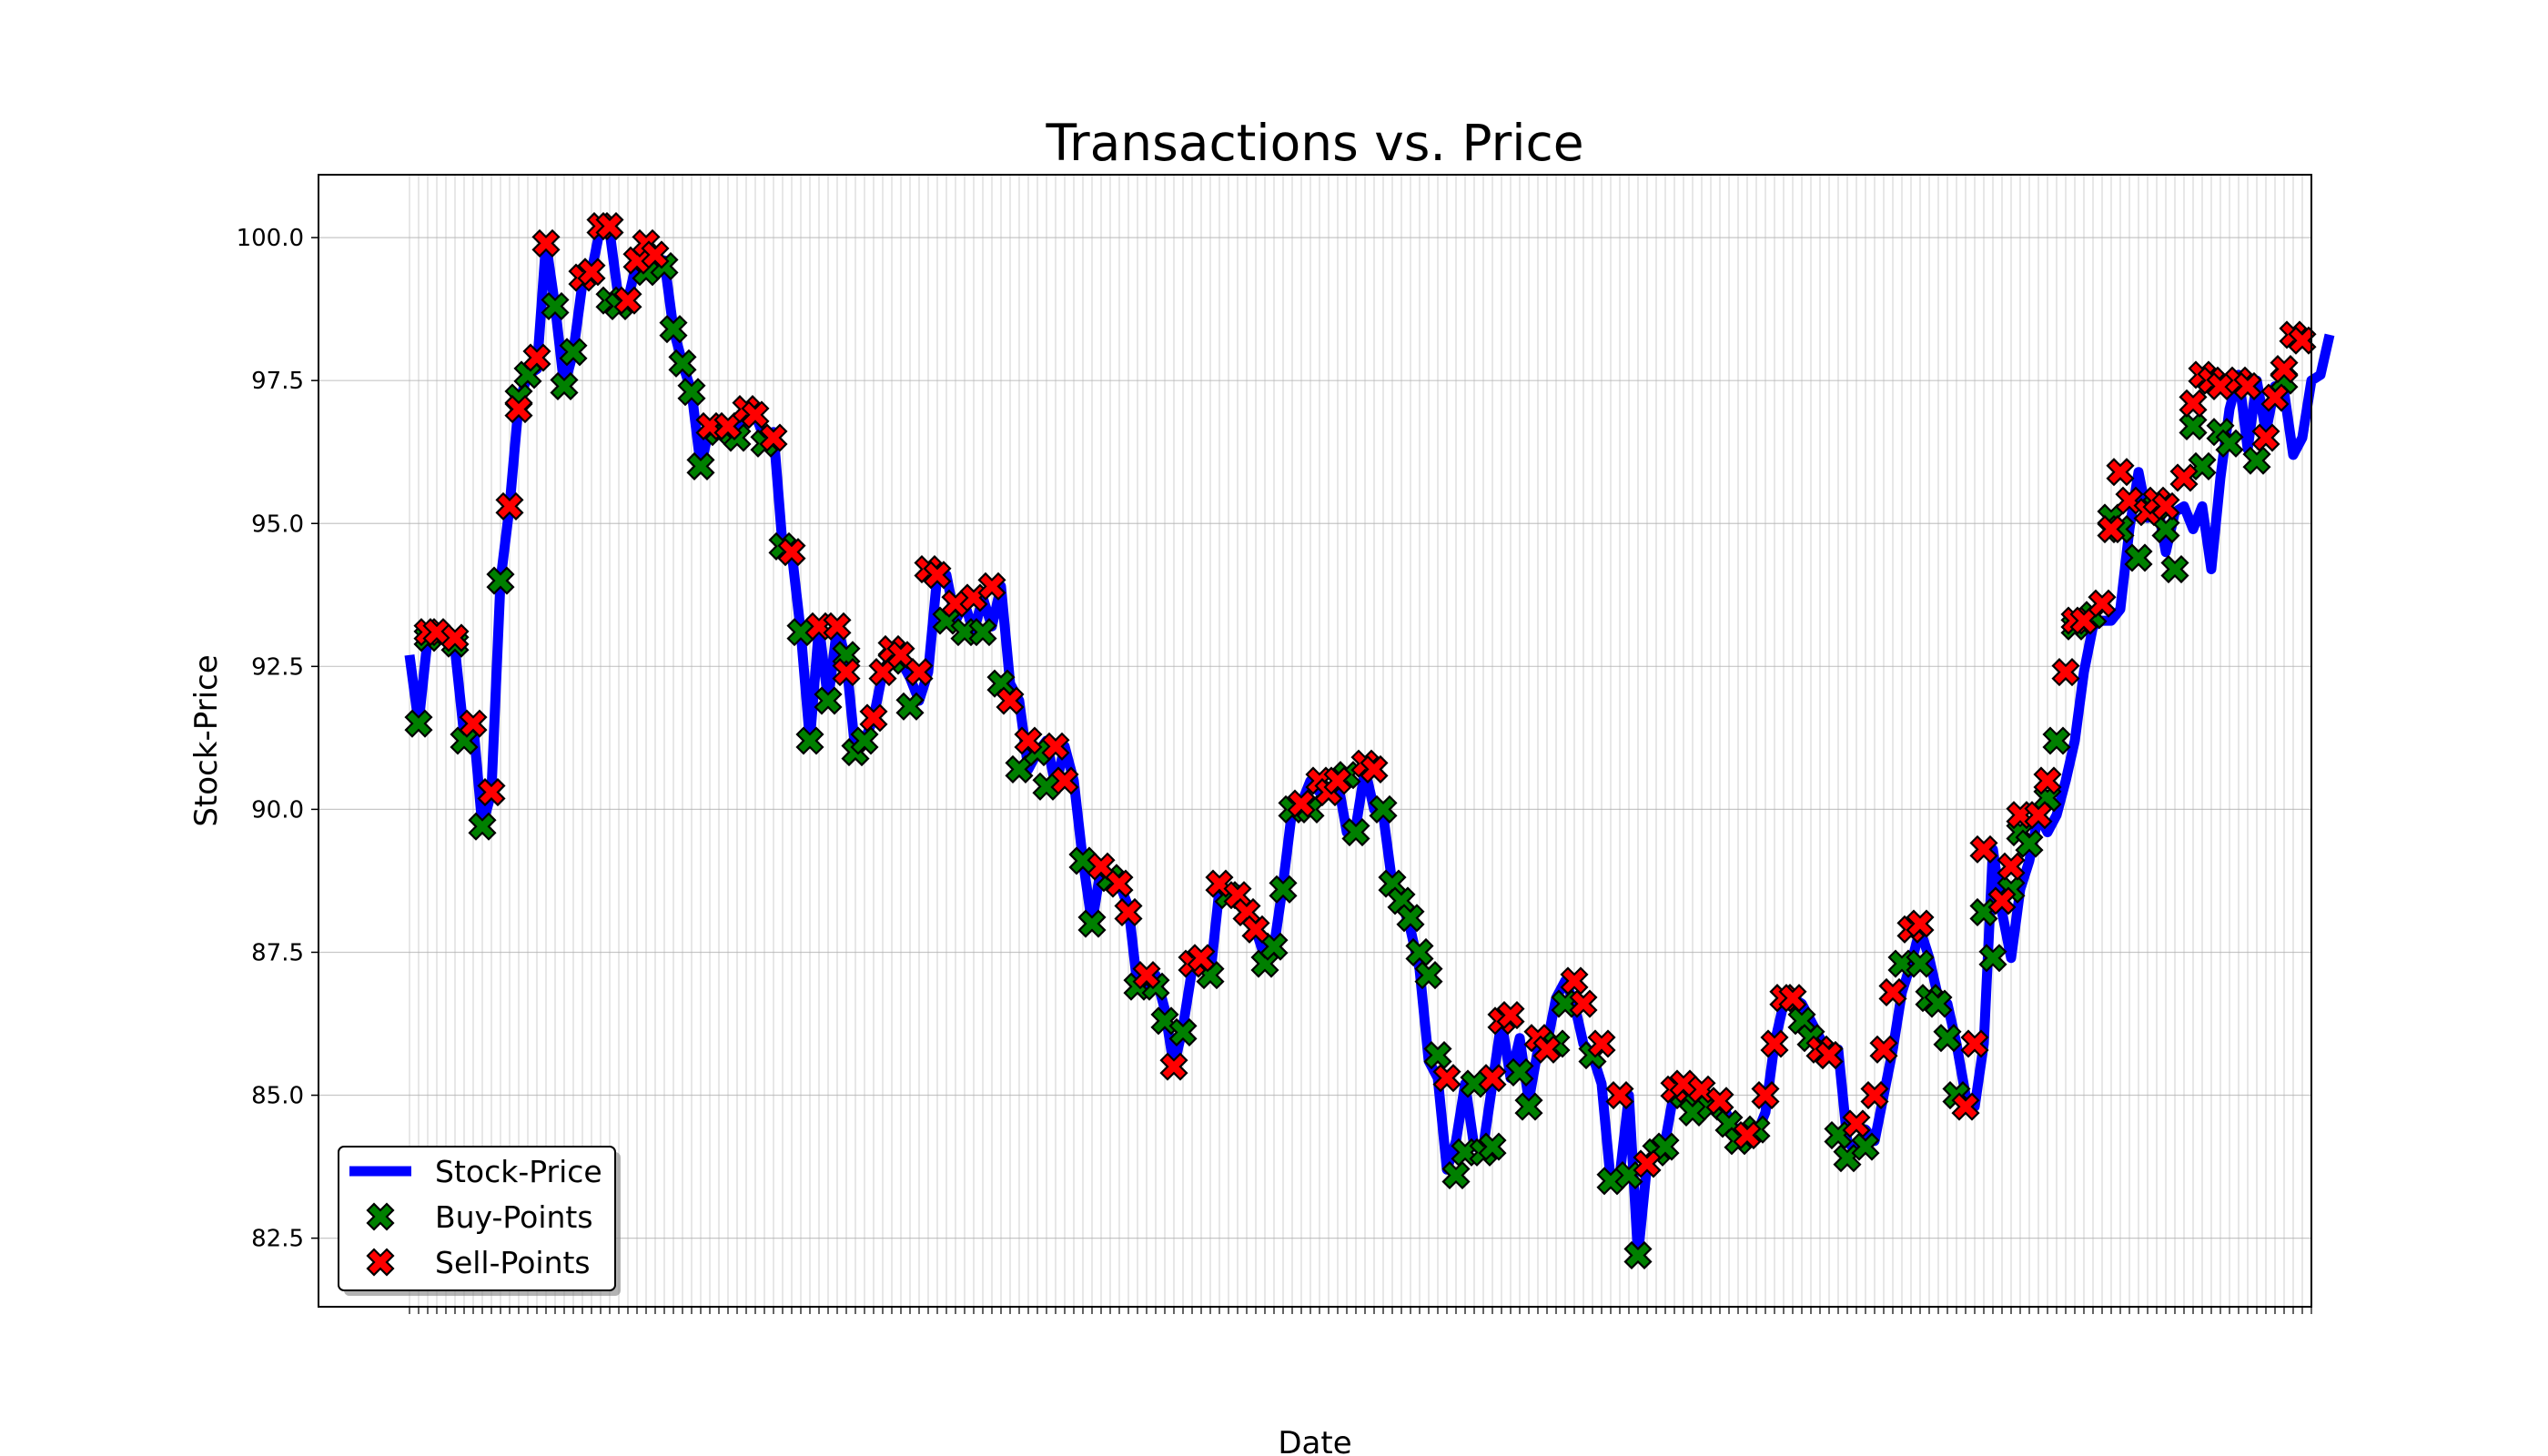 Image resolution: width=2548 pixels, height=1456 pixels. What do you see at coordinates (270, 239) in the screenshot?
I see `y-tick-label: 100.0` at bounding box center [270, 239].